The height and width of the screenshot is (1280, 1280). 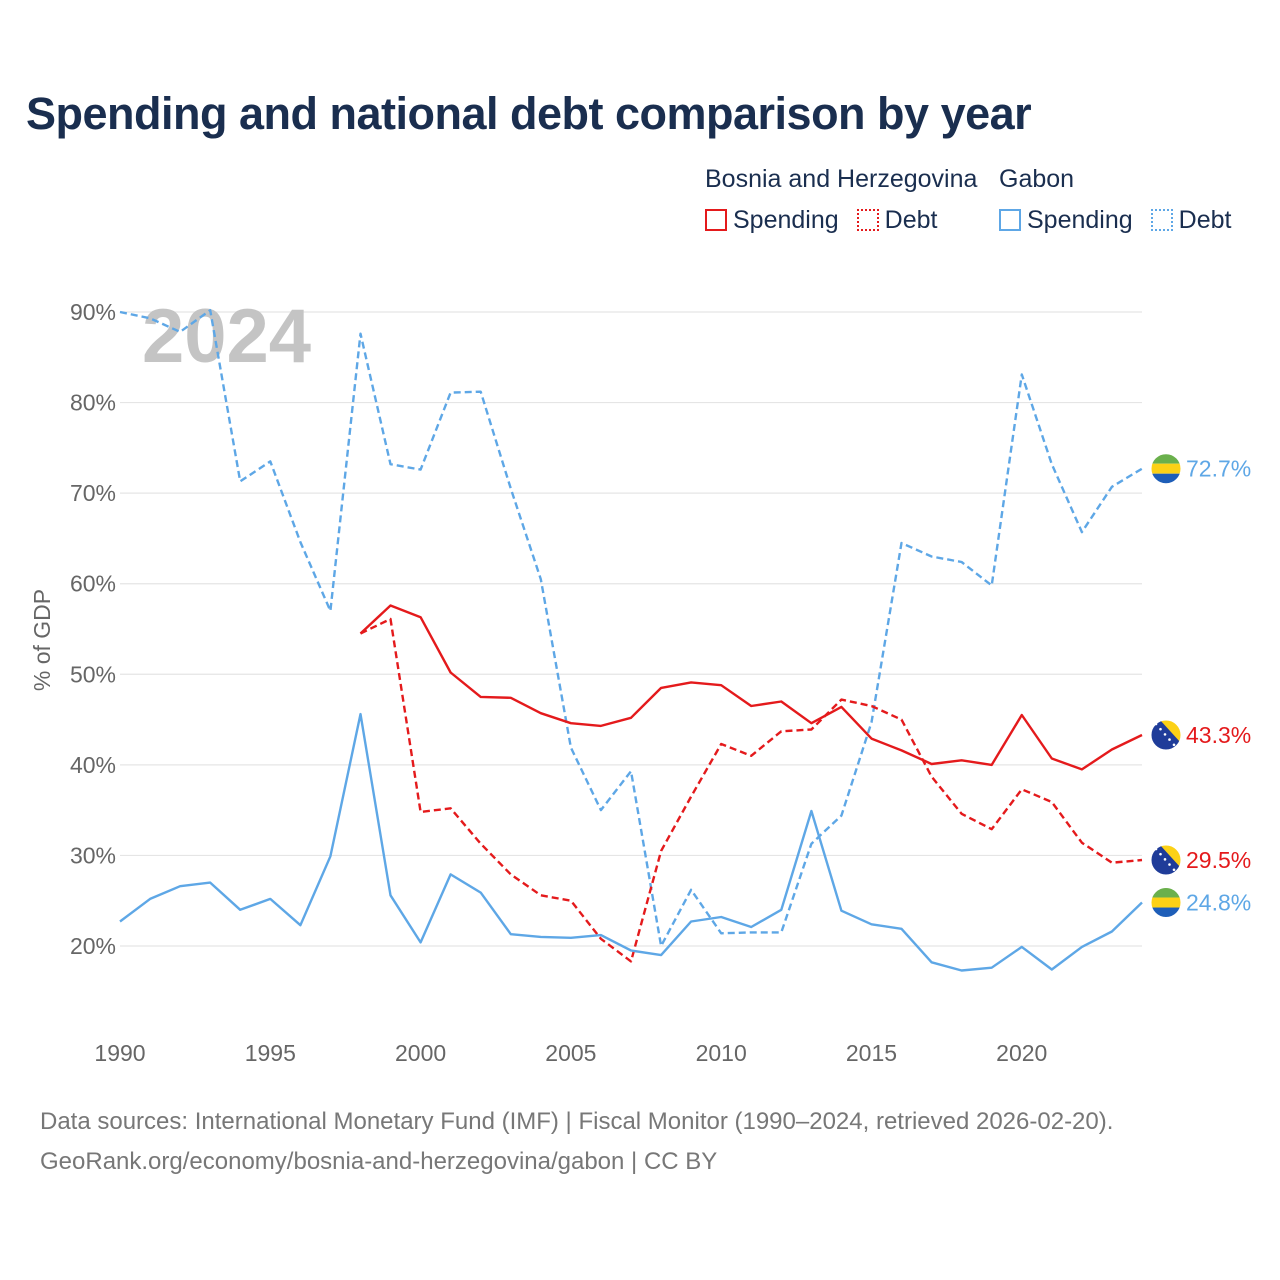 I want to click on y-tick-label: 30%, so click(x=93, y=855).